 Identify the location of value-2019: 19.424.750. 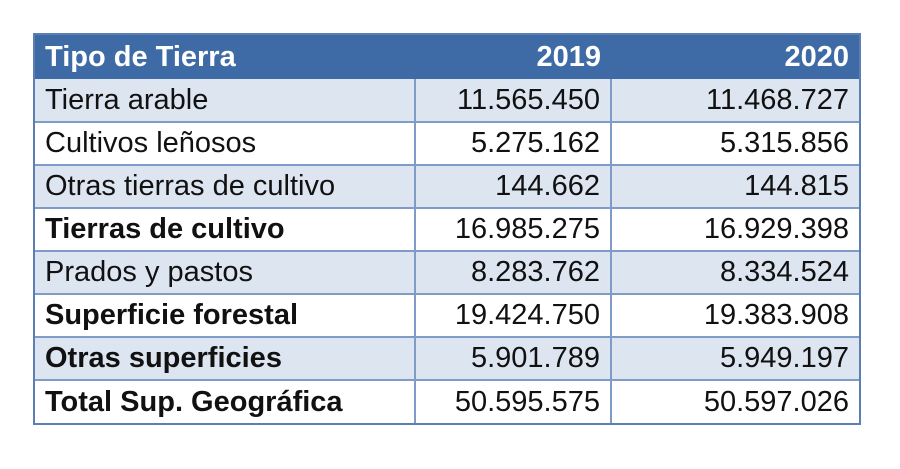
(513, 316).